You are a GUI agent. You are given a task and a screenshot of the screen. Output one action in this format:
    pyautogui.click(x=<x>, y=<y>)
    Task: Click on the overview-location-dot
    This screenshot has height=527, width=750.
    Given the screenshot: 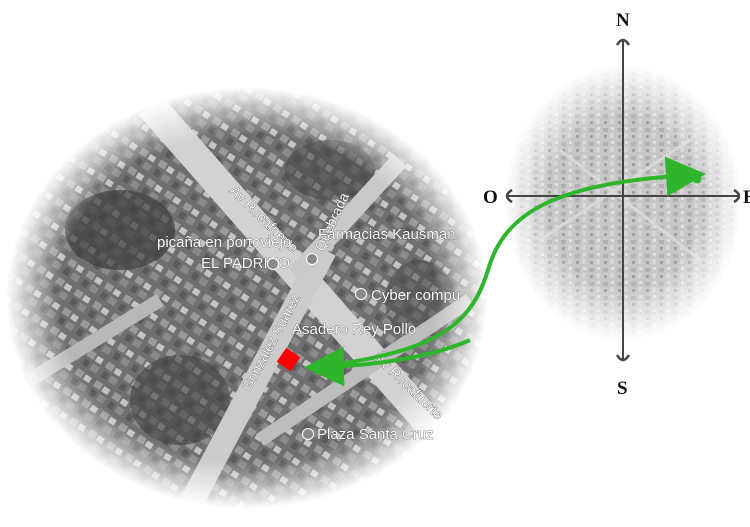 What is the action you would take?
    pyautogui.click(x=697, y=179)
    